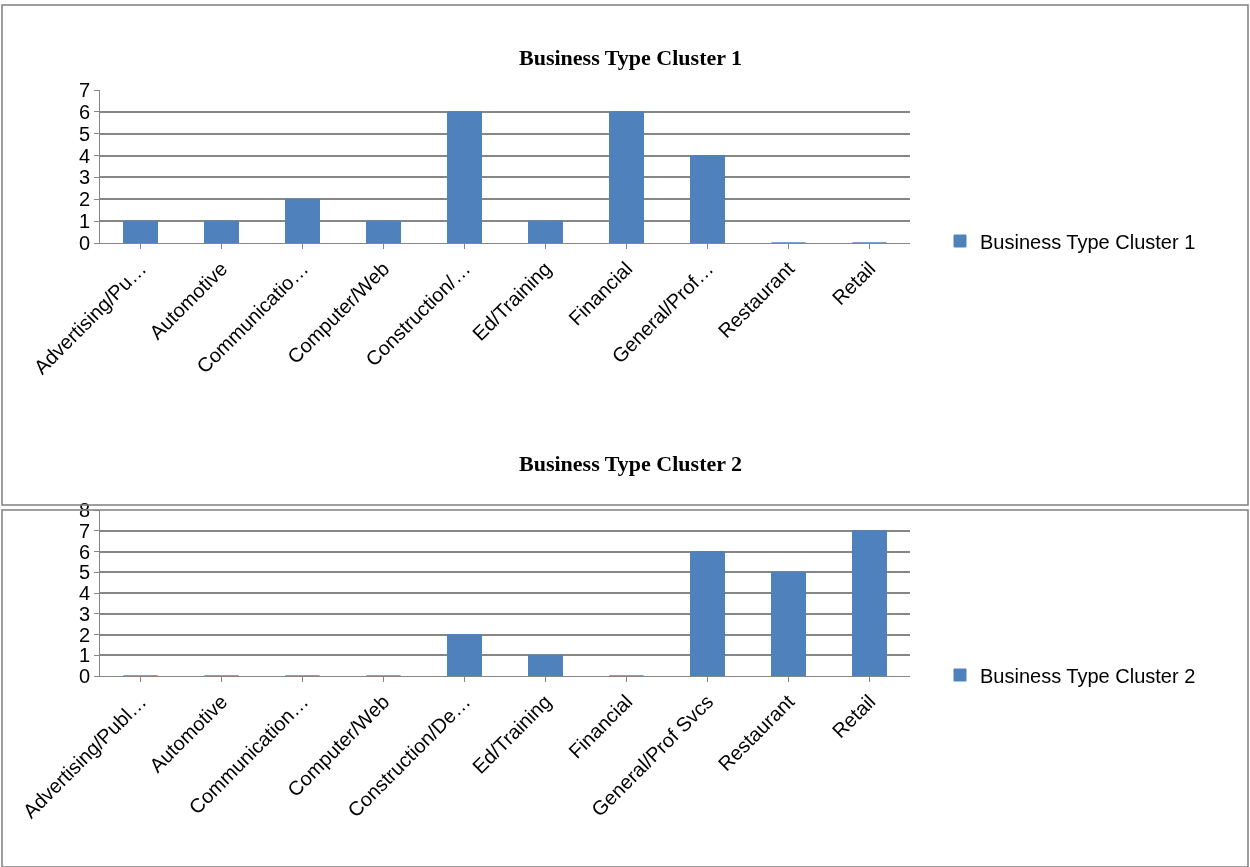  What do you see at coordinates (1088, 675) in the screenshot?
I see `legend-label: Business Type Cluster 2` at bounding box center [1088, 675].